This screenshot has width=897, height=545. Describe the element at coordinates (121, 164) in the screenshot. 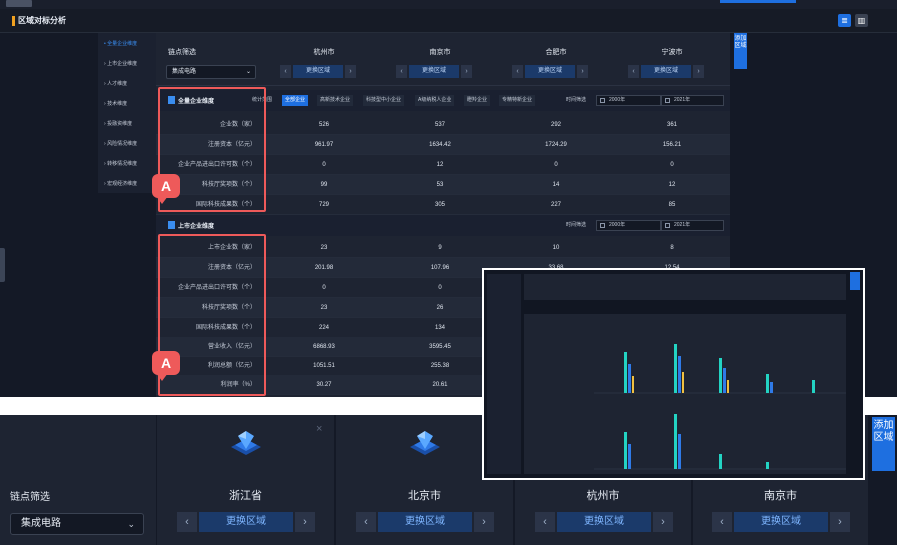

I see `sidebar-item-transfer: › 转移情况维度` at that location.